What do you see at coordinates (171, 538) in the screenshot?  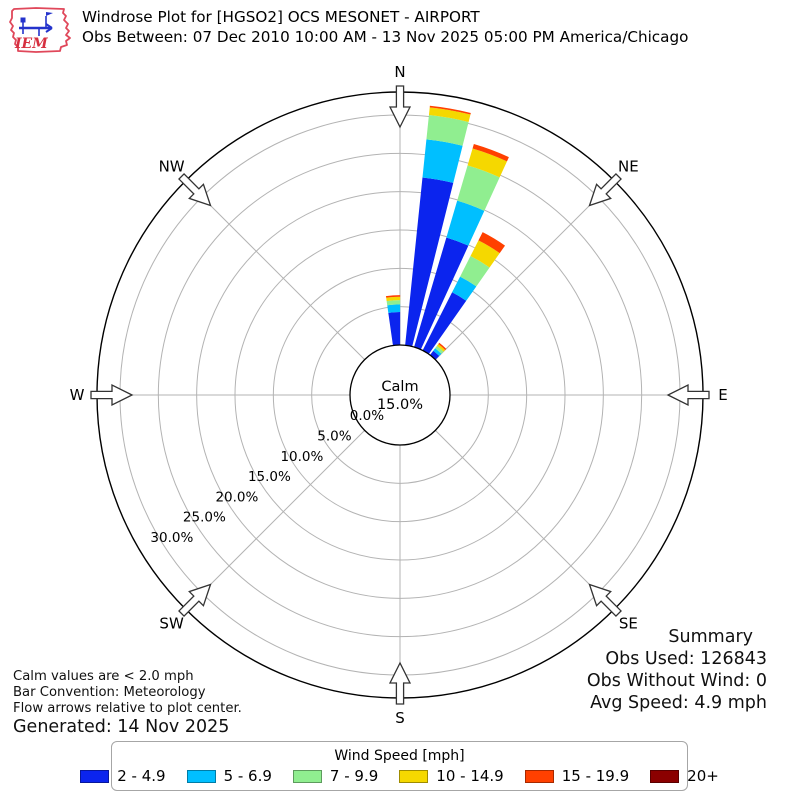 I see `ring-label: 30.0%` at bounding box center [171, 538].